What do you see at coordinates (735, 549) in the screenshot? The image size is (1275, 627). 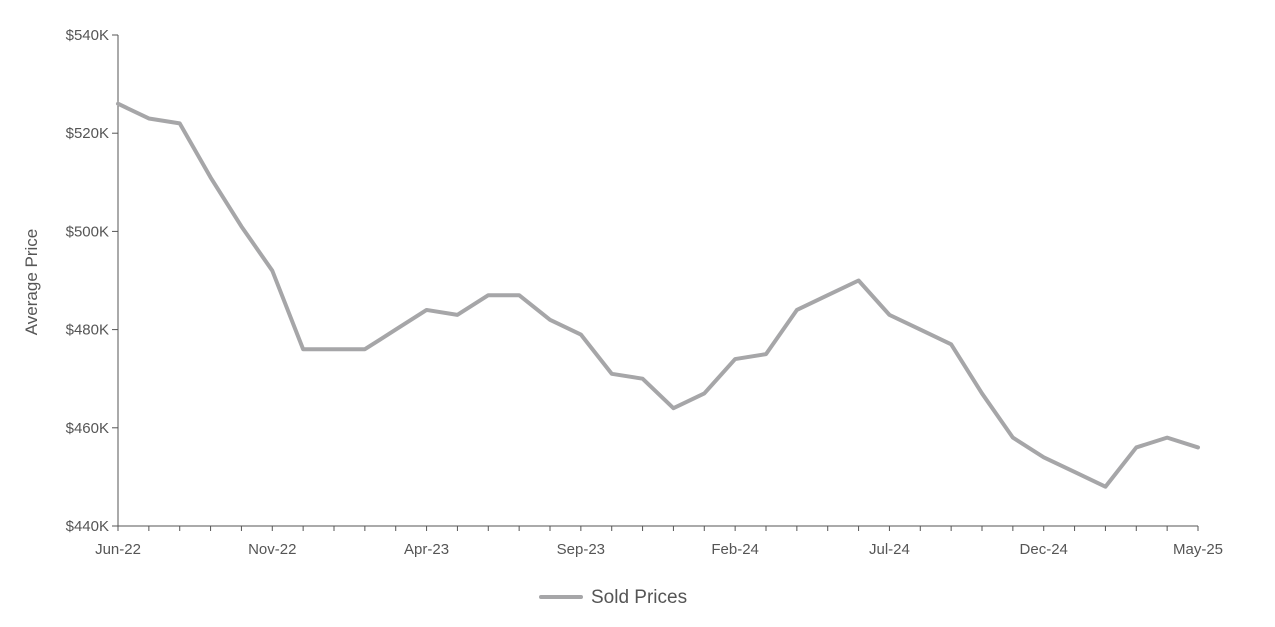 I see `x-tick-label: Feb-24` at bounding box center [735, 549].